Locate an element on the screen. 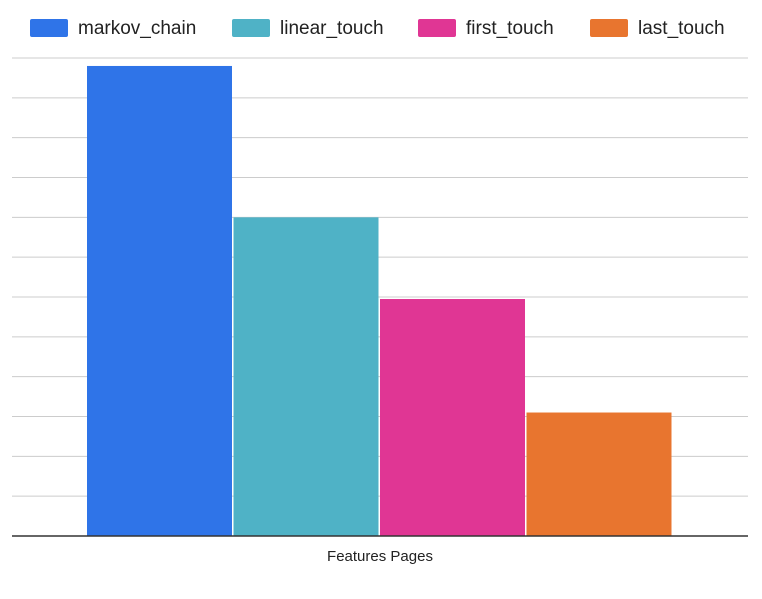 Image resolution: width=762 pixels, height=599 pixels. legend-label: first_touch is located at coordinates (510, 28).